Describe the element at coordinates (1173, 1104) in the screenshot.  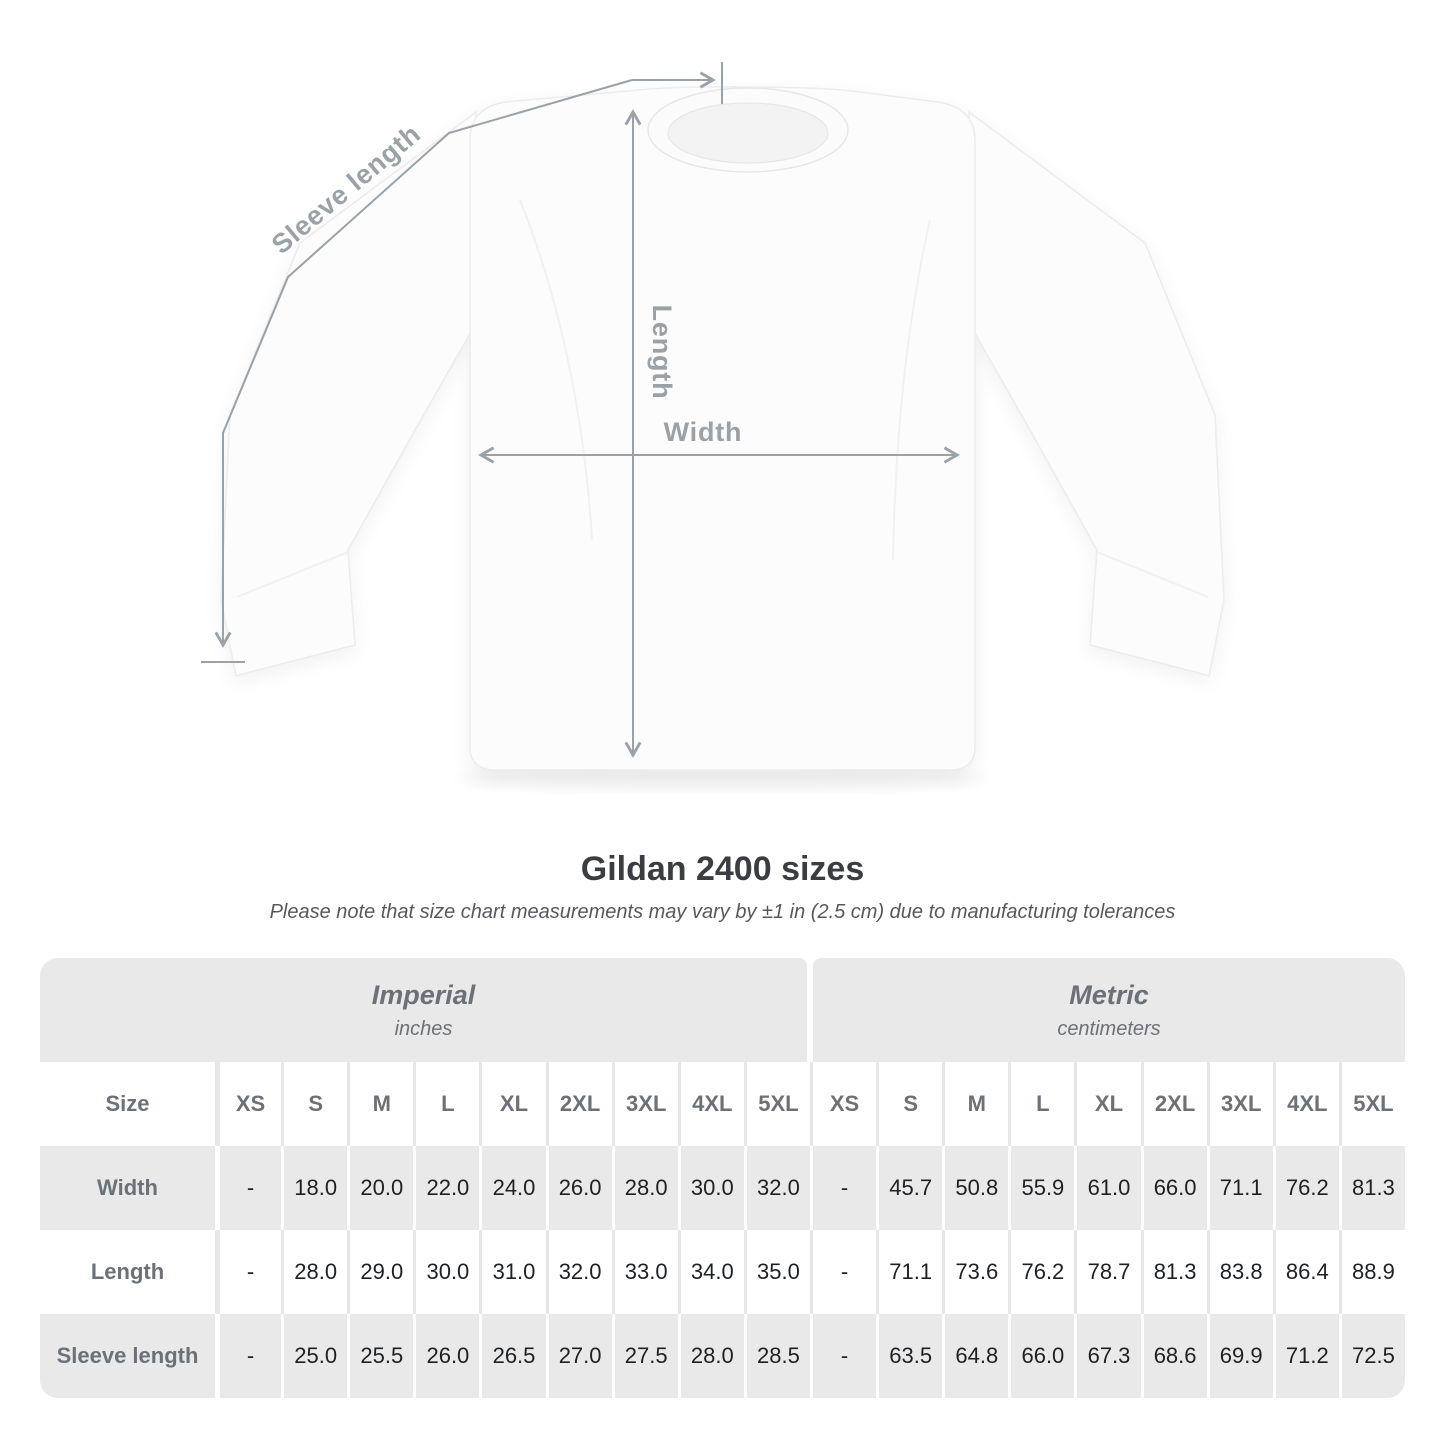
I see `size-header-metric-2xl: 2XL` at that location.